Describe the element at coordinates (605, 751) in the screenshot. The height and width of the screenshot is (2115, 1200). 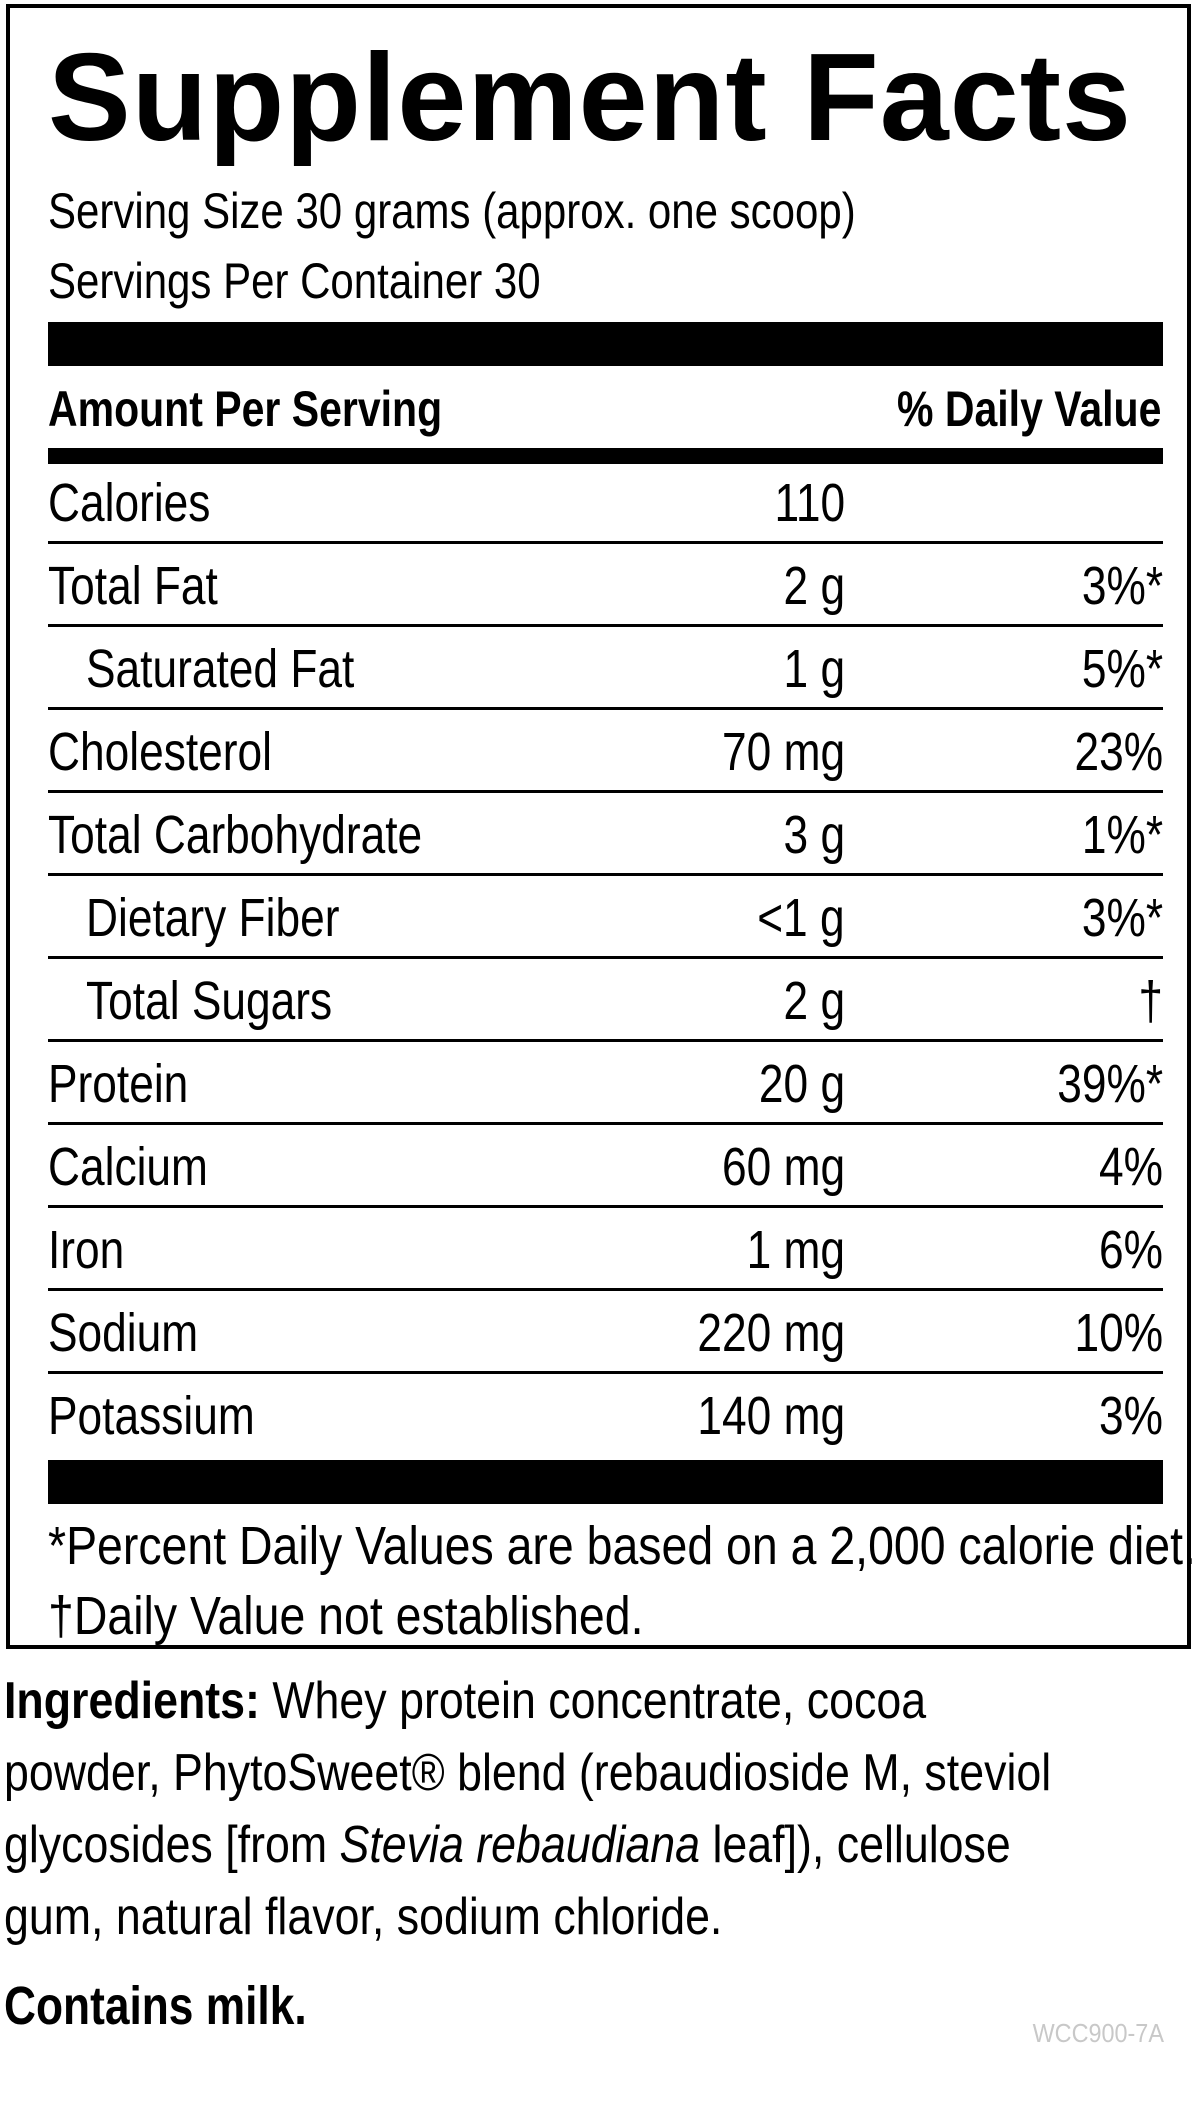
I see `nutrient-row: Cholesterol 70 mg 23%` at that location.